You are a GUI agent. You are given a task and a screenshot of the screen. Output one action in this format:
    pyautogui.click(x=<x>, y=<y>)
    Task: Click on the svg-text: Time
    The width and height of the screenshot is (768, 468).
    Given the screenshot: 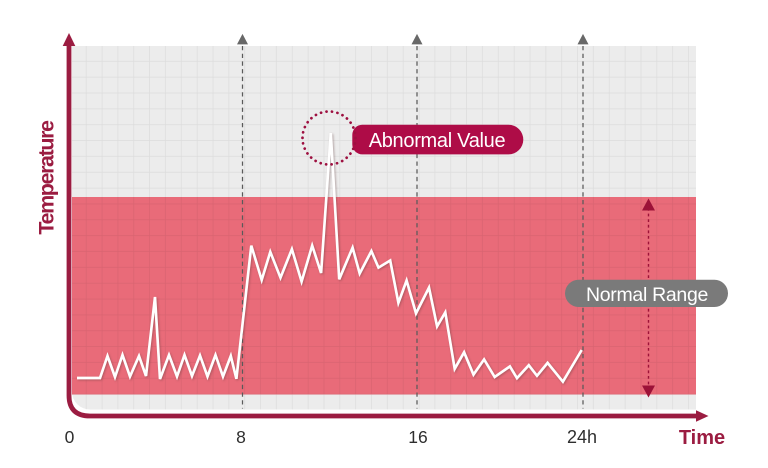 What is the action you would take?
    pyautogui.click(x=702, y=438)
    